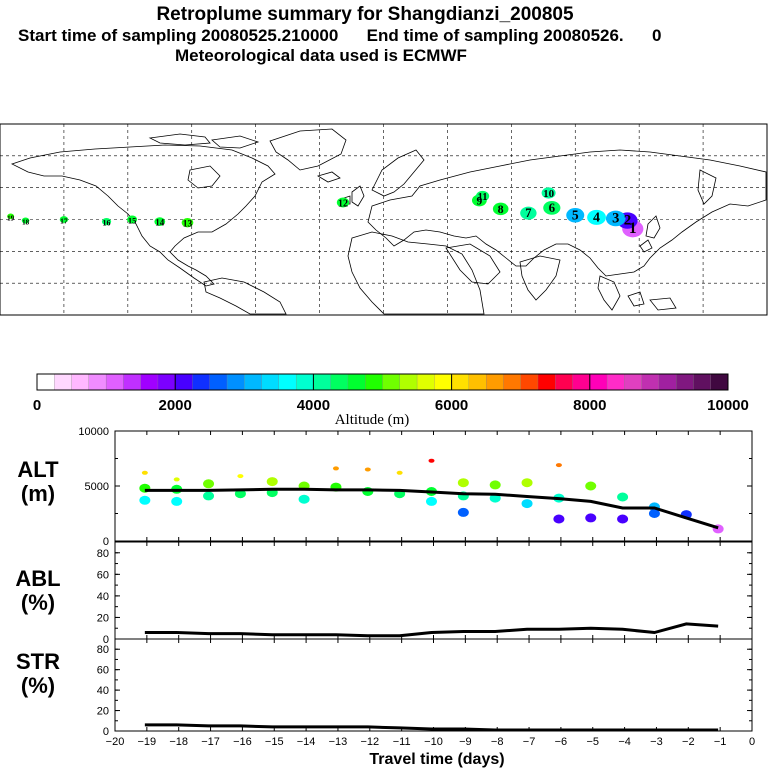 Image resolution: width=768 pixels, height=768 pixels. Describe the element at coordinates (103, 712) in the screenshot. I see `y-tick-label: 20` at that location.